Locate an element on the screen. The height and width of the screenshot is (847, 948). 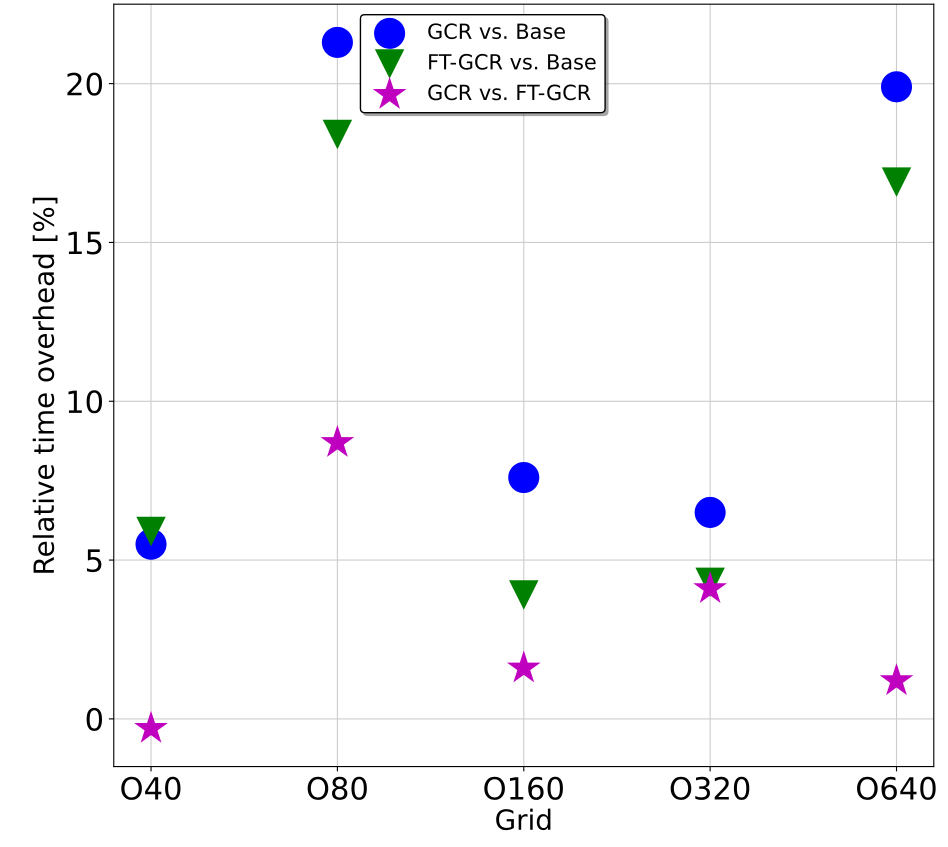
legend-label: FT-GCR vs. Base is located at coordinates (512, 62).